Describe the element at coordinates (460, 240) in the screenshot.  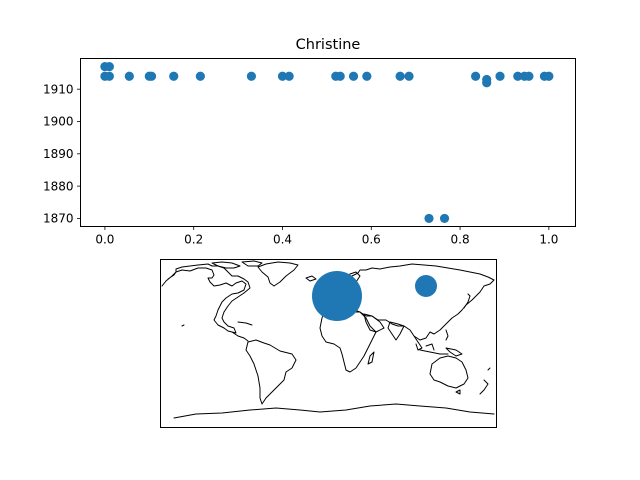
I see `x-tick-label: 0.8` at that location.